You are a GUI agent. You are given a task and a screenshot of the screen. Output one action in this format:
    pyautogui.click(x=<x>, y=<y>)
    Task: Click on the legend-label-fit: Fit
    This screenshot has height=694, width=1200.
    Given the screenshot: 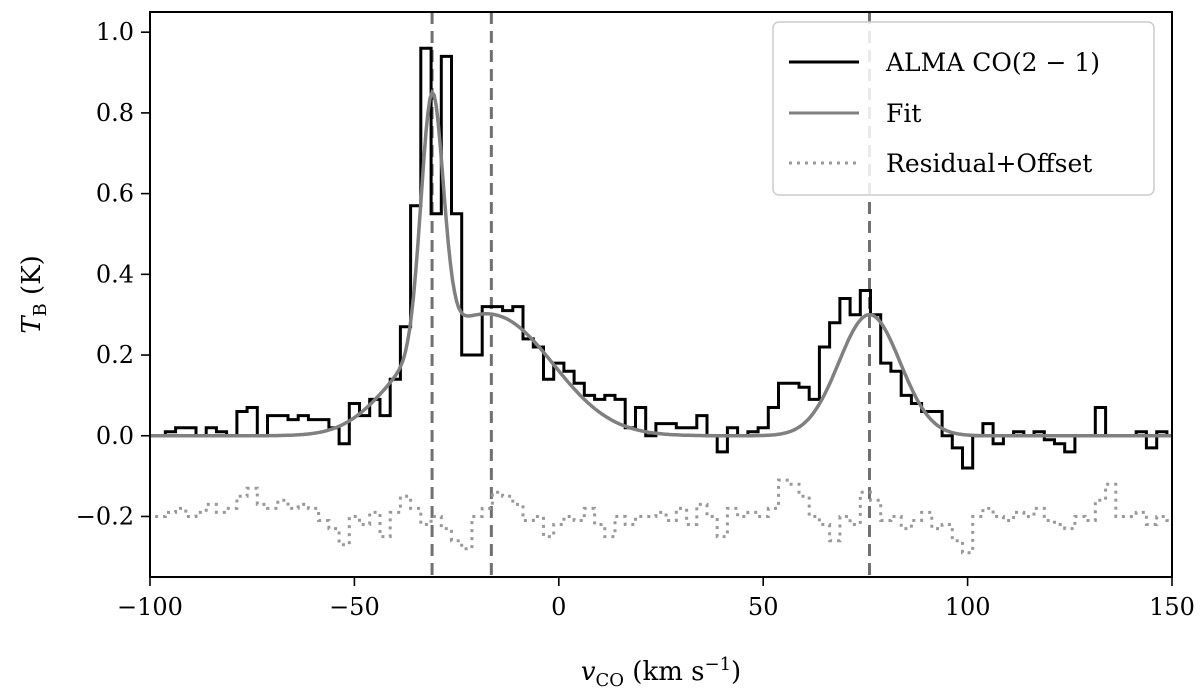 What is the action you would take?
    pyautogui.click(x=903, y=113)
    